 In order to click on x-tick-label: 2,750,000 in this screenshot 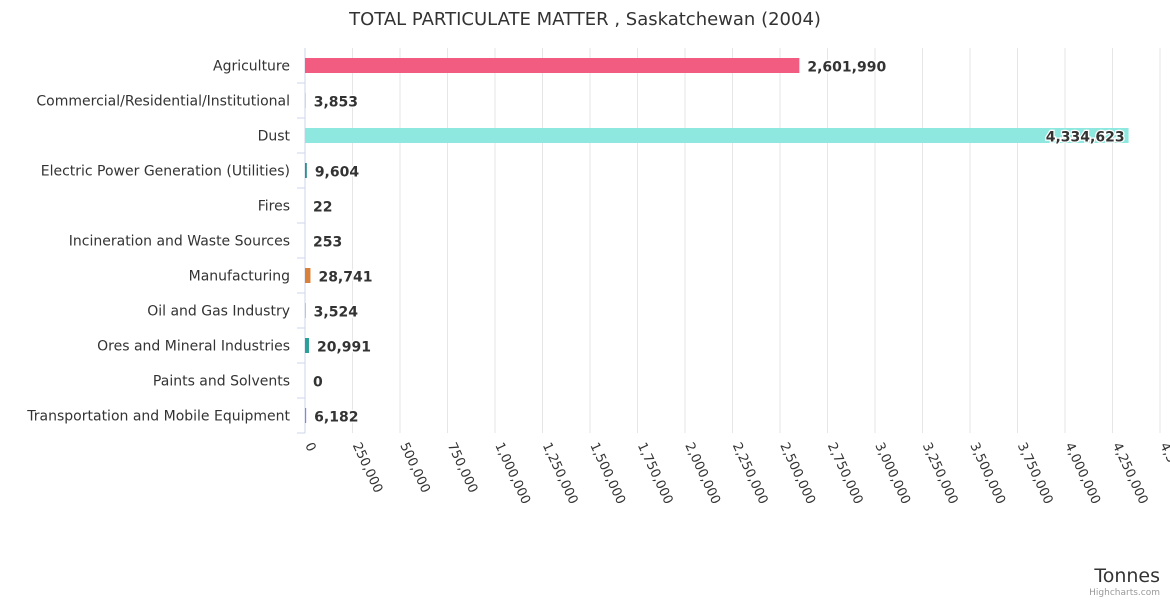, I will do `click(845, 473)`.